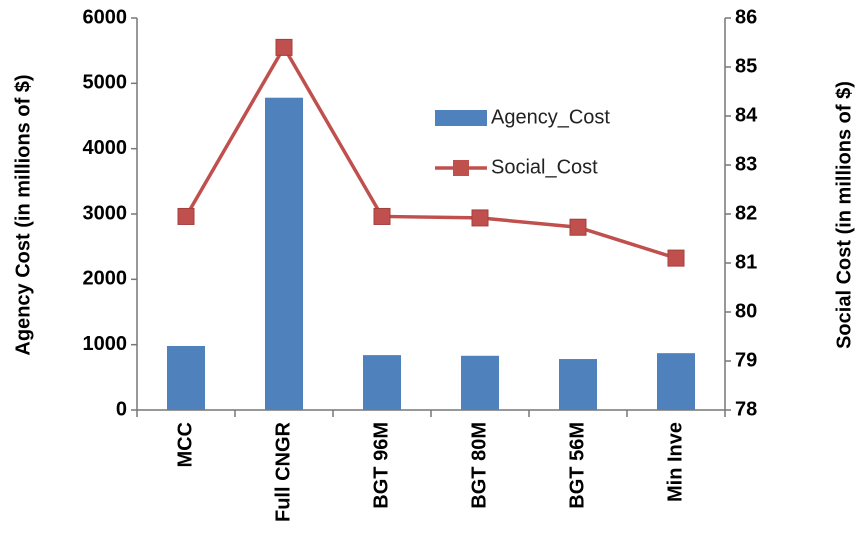 The height and width of the screenshot is (546, 860). Describe the element at coordinates (121, 409) in the screenshot. I see `y-tick-label: 0` at that location.